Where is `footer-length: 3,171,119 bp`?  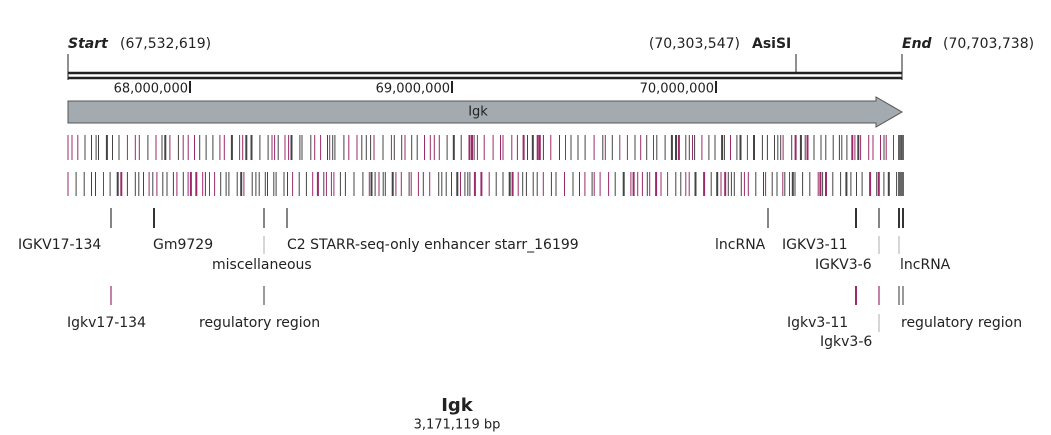
footer-length: 3,171,119 bp is located at coordinates (457, 425).